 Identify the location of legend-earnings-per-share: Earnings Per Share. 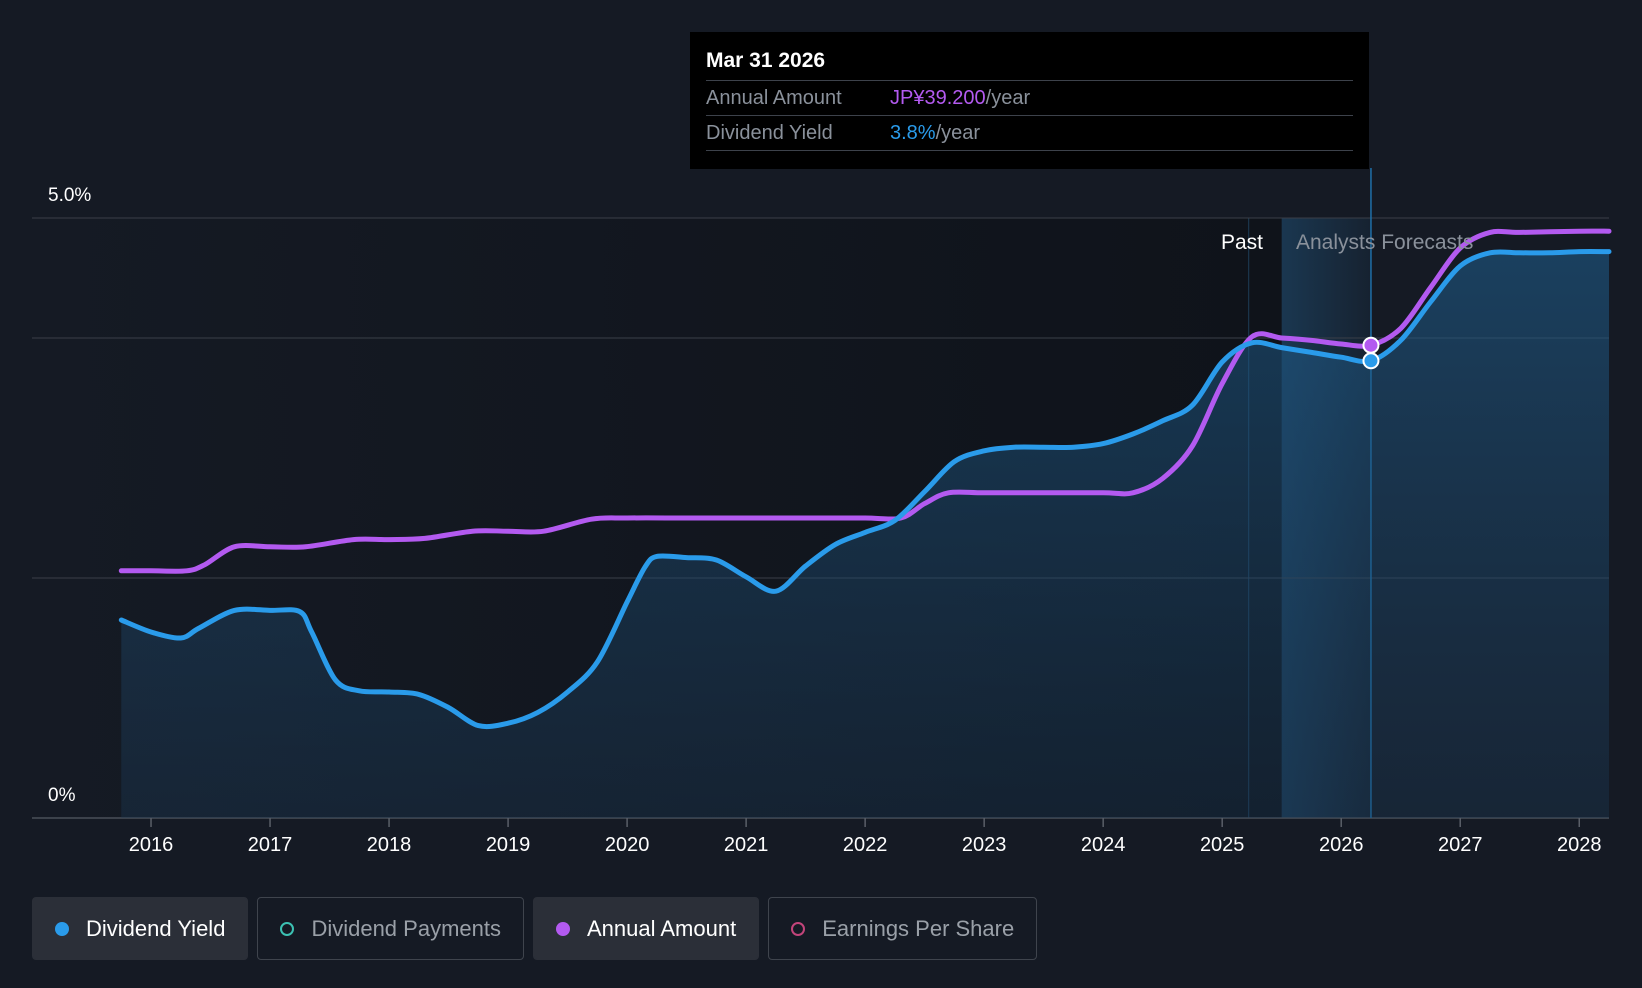
(903, 928).